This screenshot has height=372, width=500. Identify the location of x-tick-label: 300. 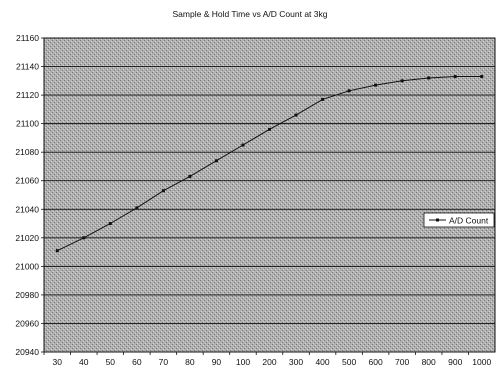
(296, 362).